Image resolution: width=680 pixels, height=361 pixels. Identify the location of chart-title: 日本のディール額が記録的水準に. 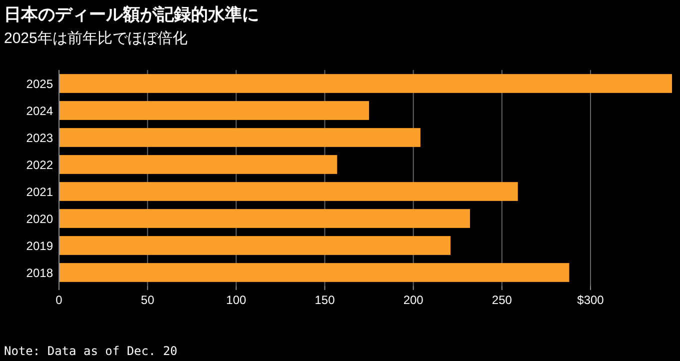
(131, 14).